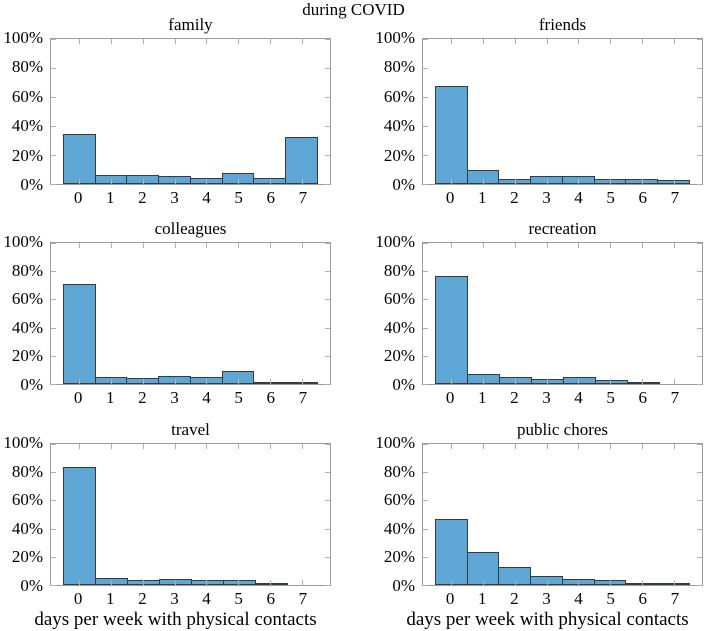 Image resolution: width=707 pixels, height=631 pixels. What do you see at coordinates (353, 9) in the screenshot?
I see `figure-title: during COVID` at bounding box center [353, 9].